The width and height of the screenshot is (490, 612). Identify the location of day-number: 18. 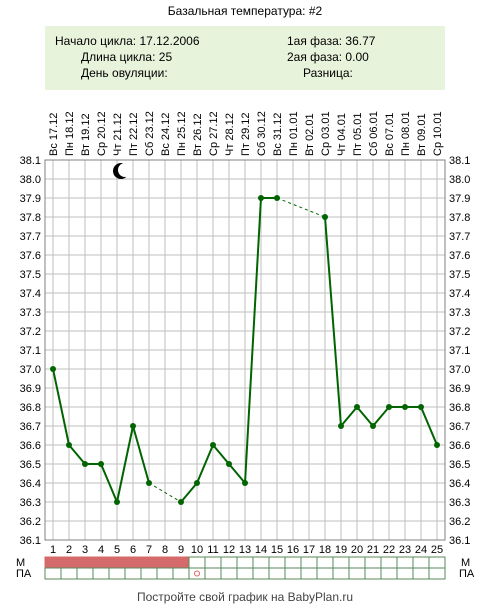
(325, 550).